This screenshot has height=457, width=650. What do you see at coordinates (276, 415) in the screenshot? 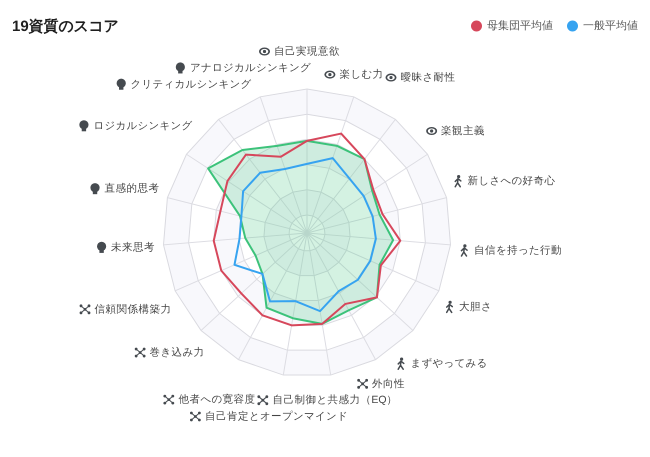
I see `spoke-label: 自己肯定とオープンマインド` at bounding box center [276, 415].